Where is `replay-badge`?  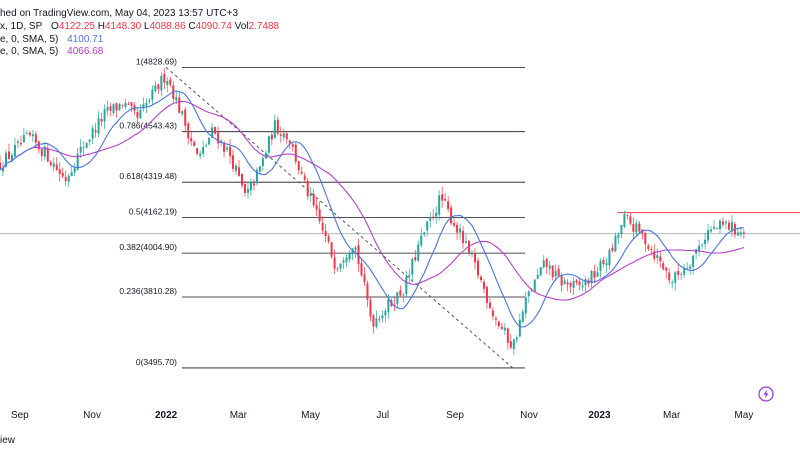
replay-badge is located at coordinates (766, 394).